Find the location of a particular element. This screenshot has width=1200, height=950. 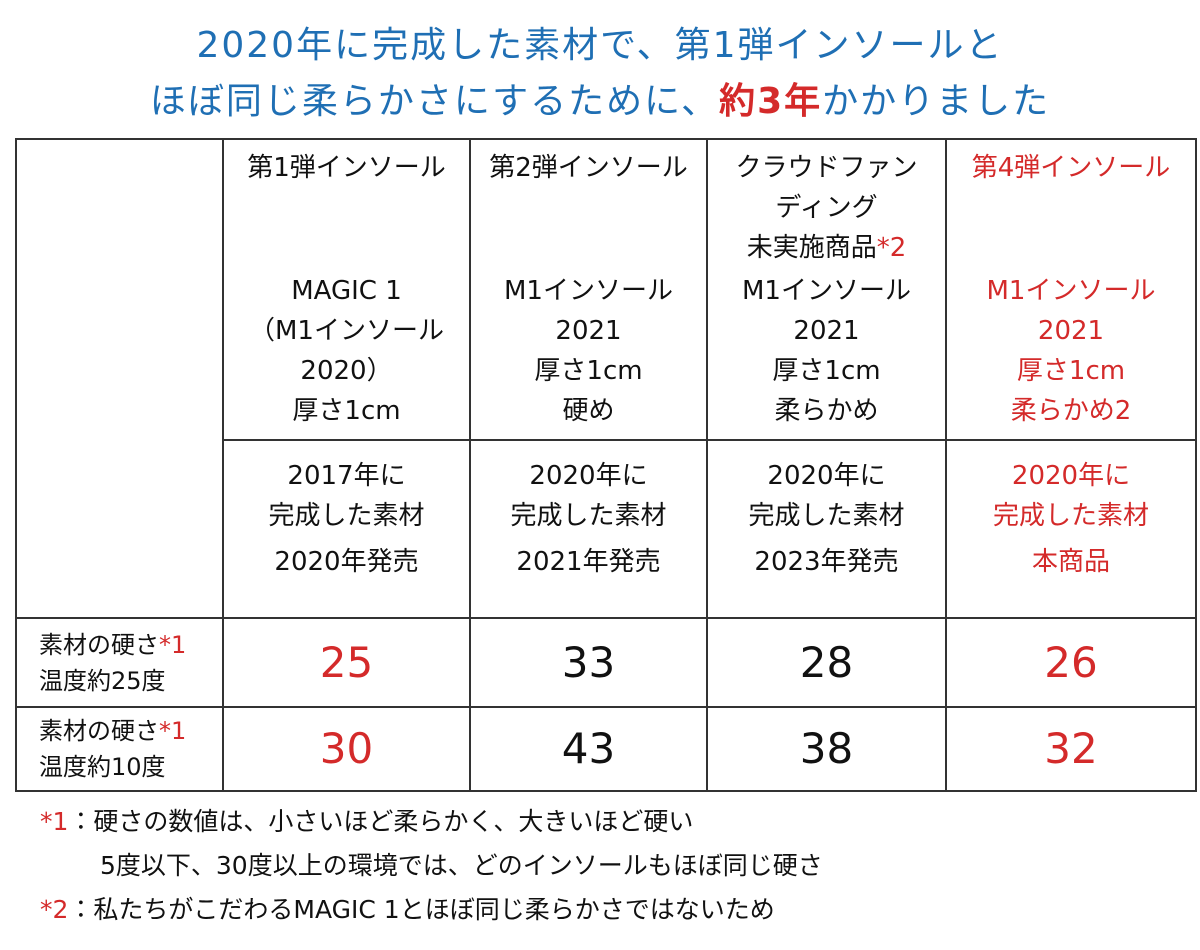

title-line: 2020年に完成した素材で、第1弾インソールと is located at coordinates (600, 46).